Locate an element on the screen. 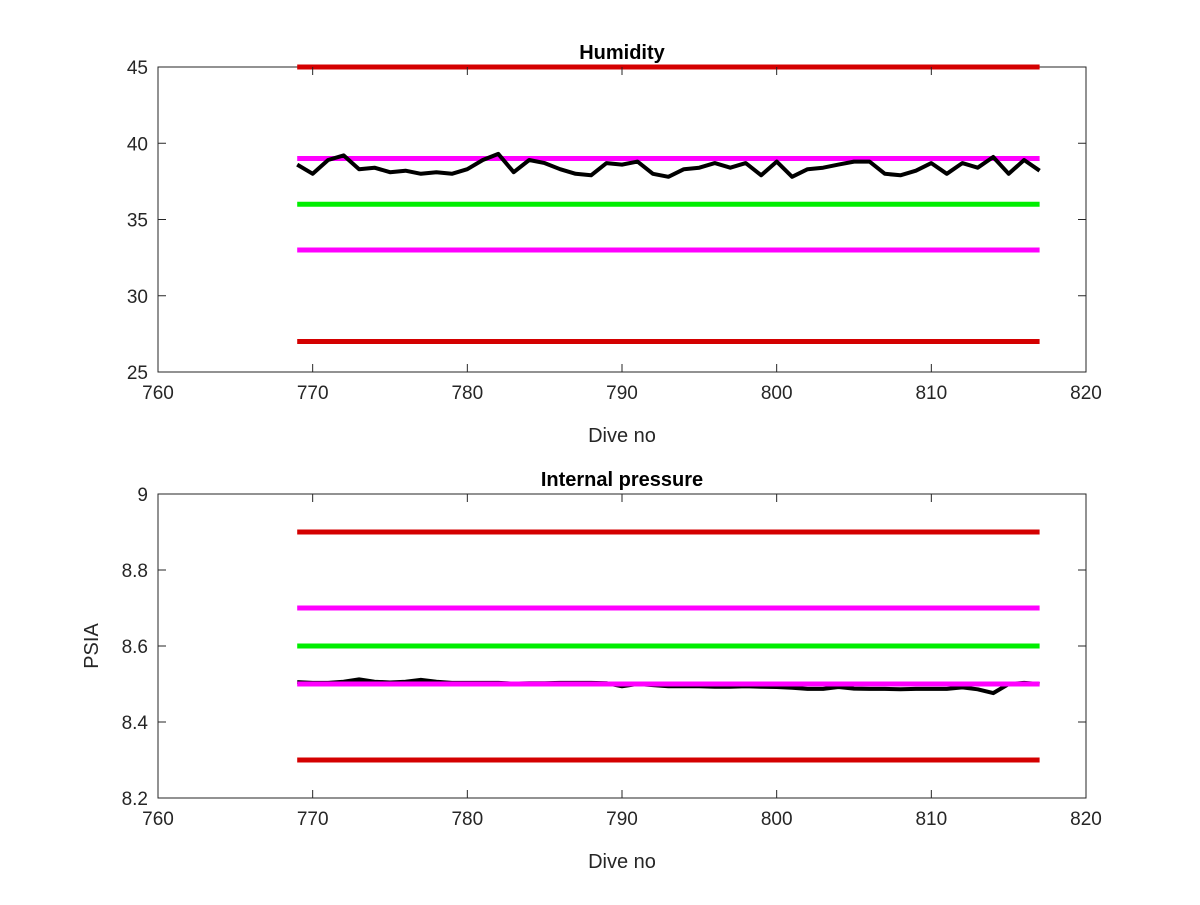 The height and width of the screenshot is (905, 1200). chart-title: Humidity is located at coordinates (622, 53).